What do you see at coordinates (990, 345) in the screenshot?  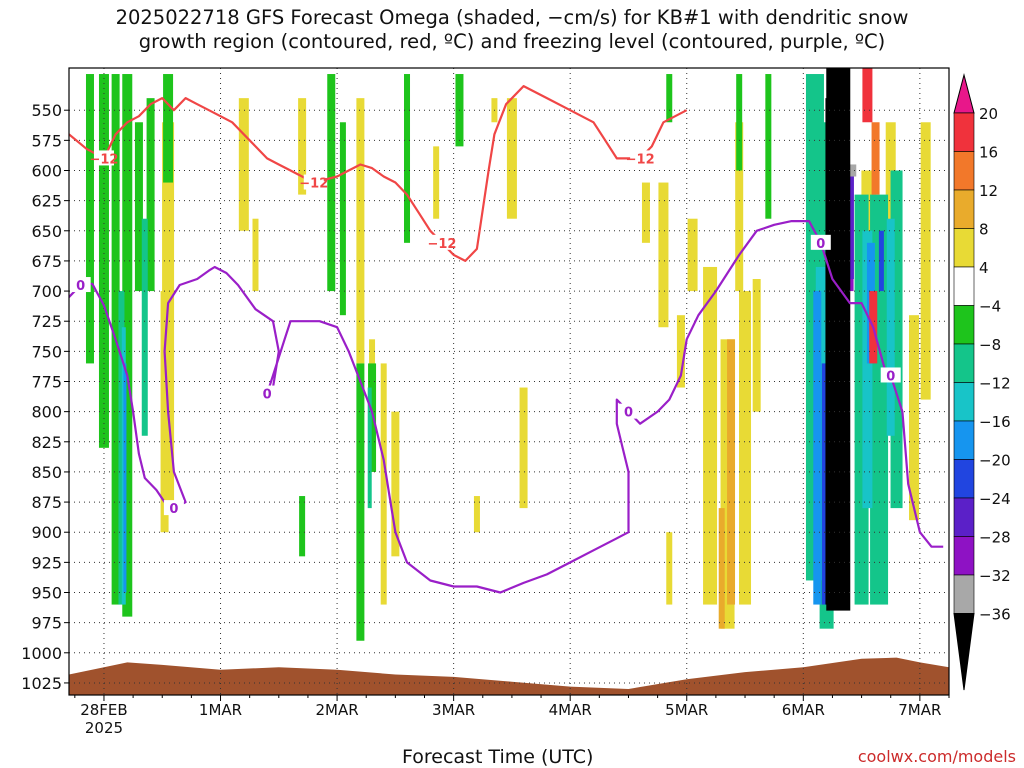 I see `colorbar-label: −8` at bounding box center [990, 345].